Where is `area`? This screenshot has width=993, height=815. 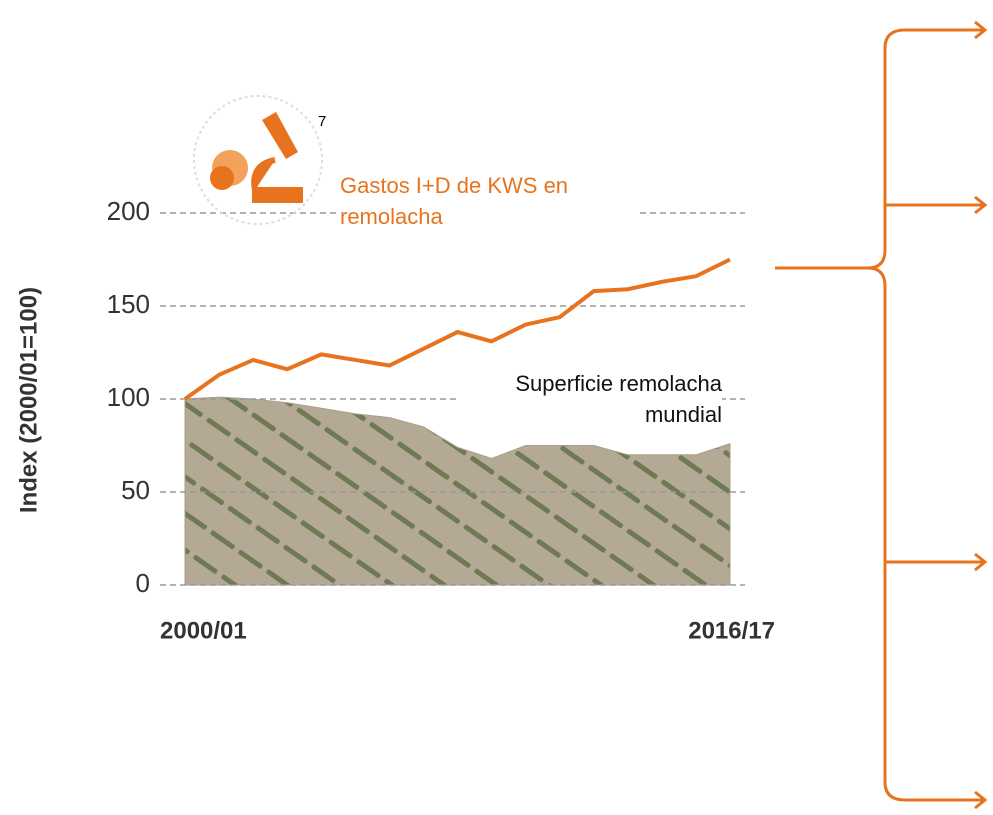
area is located at coordinates (457, 491).